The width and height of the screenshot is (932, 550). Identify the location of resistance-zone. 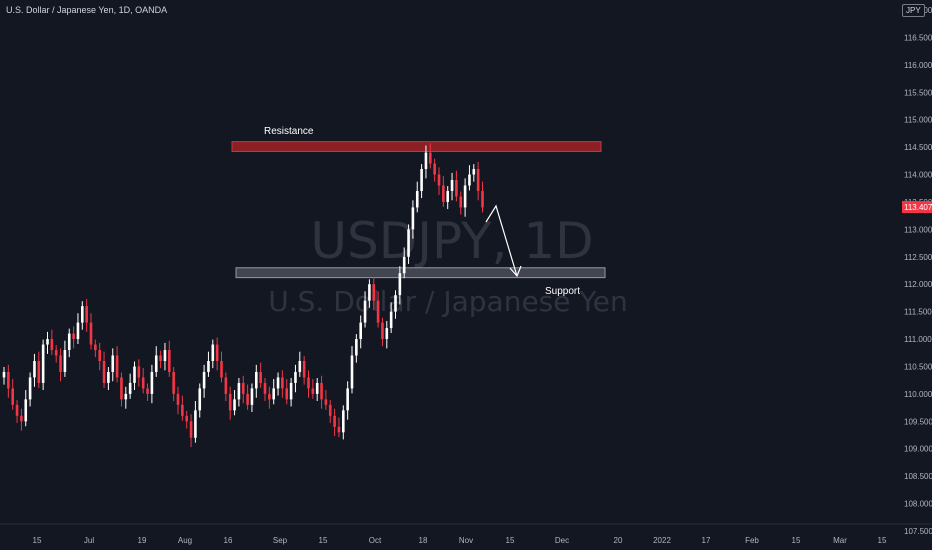
(416, 146).